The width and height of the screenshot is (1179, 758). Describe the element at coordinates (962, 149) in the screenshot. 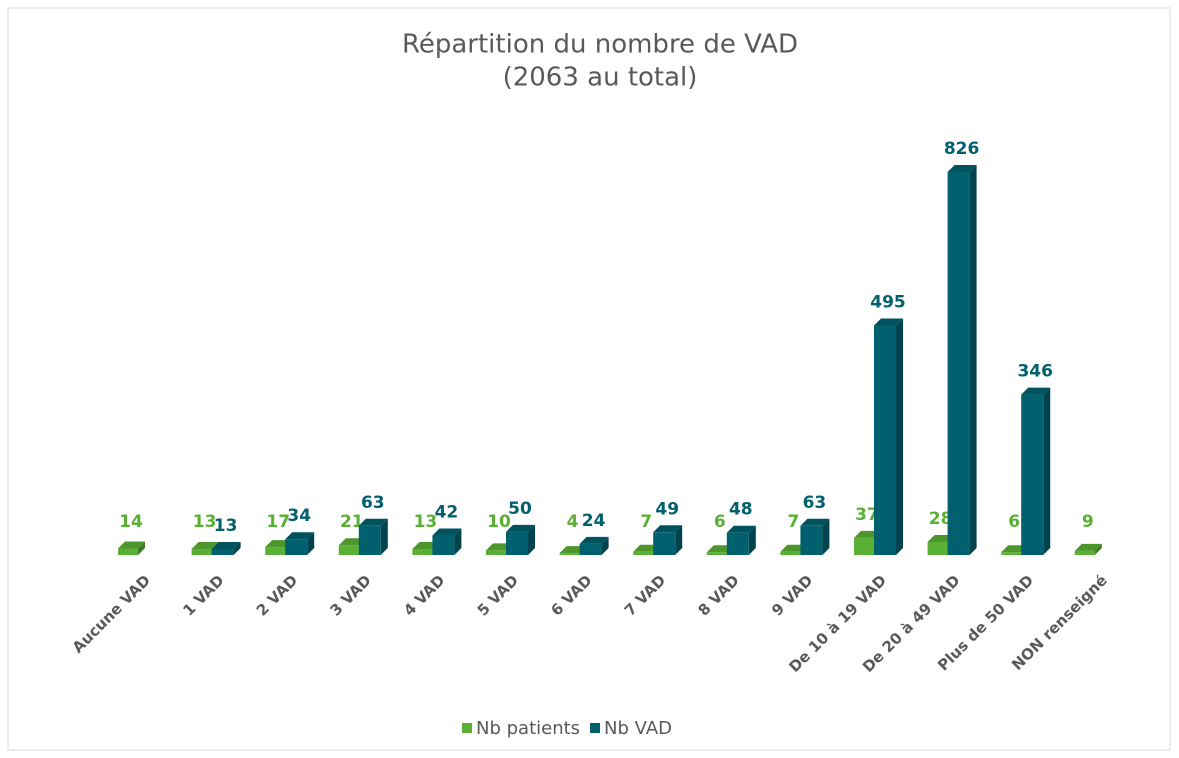

I see `data-label: 826` at that location.